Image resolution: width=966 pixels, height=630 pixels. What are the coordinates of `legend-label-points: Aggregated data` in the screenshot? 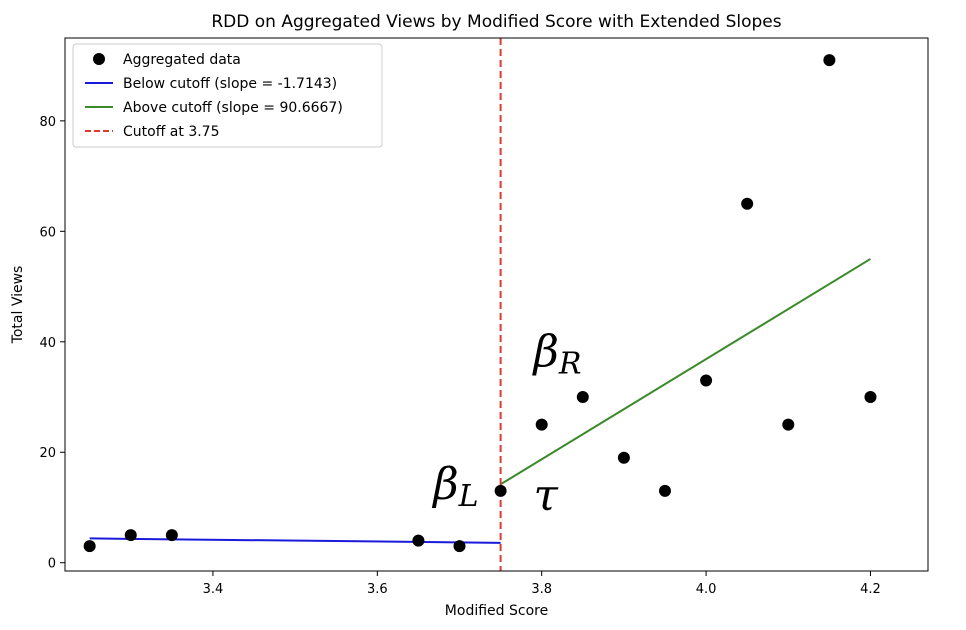 It's located at (182, 60).